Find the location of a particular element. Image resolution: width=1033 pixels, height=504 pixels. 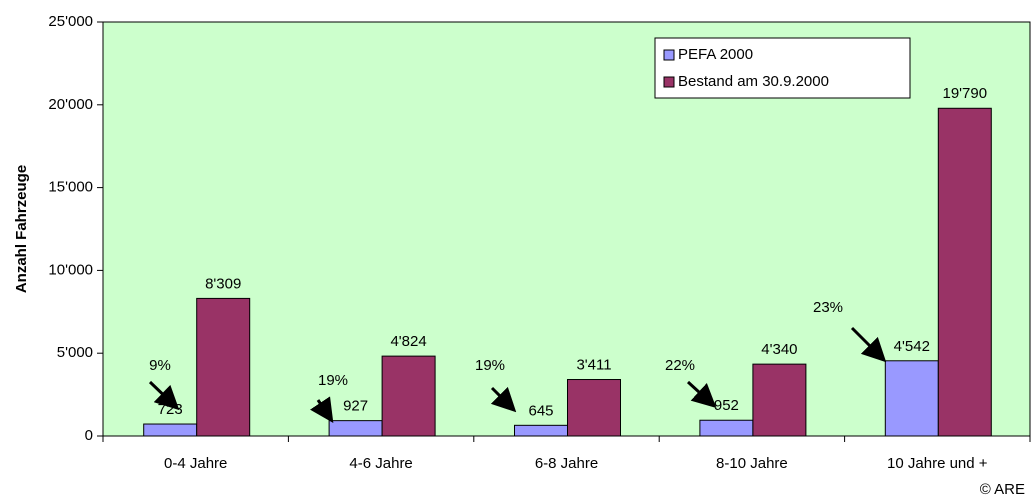

annotation: 9% is located at coordinates (160, 365).